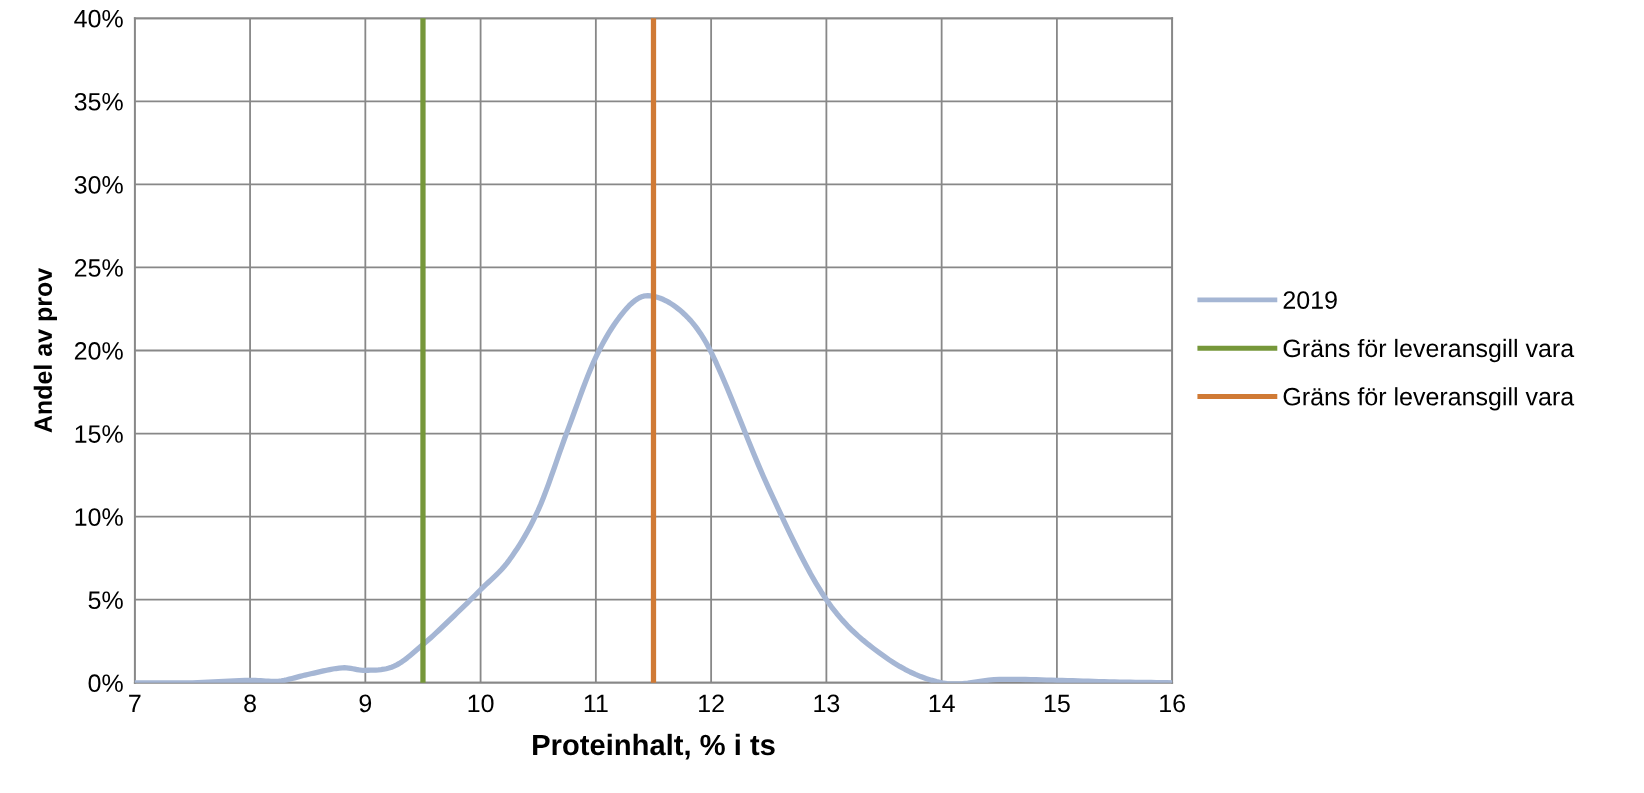 Image resolution: width=1644 pixels, height=793 pixels. Describe the element at coordinates (481, 703) in the screenshot. I see `x-tick-label: 10` at that location.